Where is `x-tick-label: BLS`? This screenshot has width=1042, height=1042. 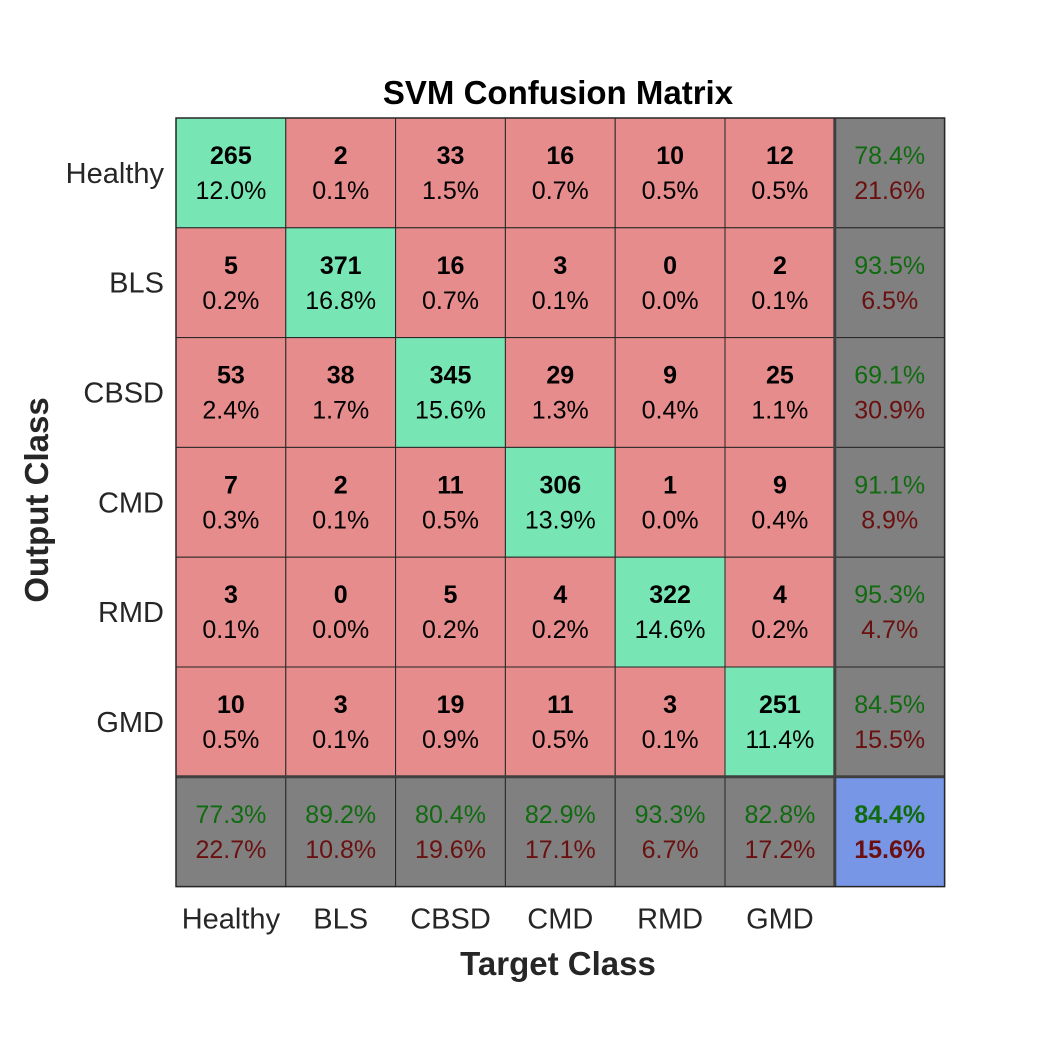
x-tick-label: BLS is located at coordinates (340, 920).